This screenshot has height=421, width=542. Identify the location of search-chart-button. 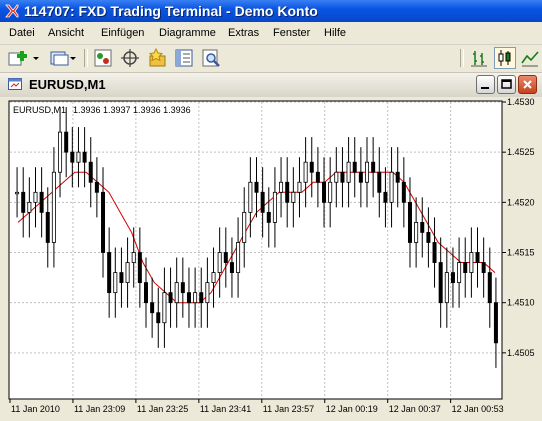
(211, 58).